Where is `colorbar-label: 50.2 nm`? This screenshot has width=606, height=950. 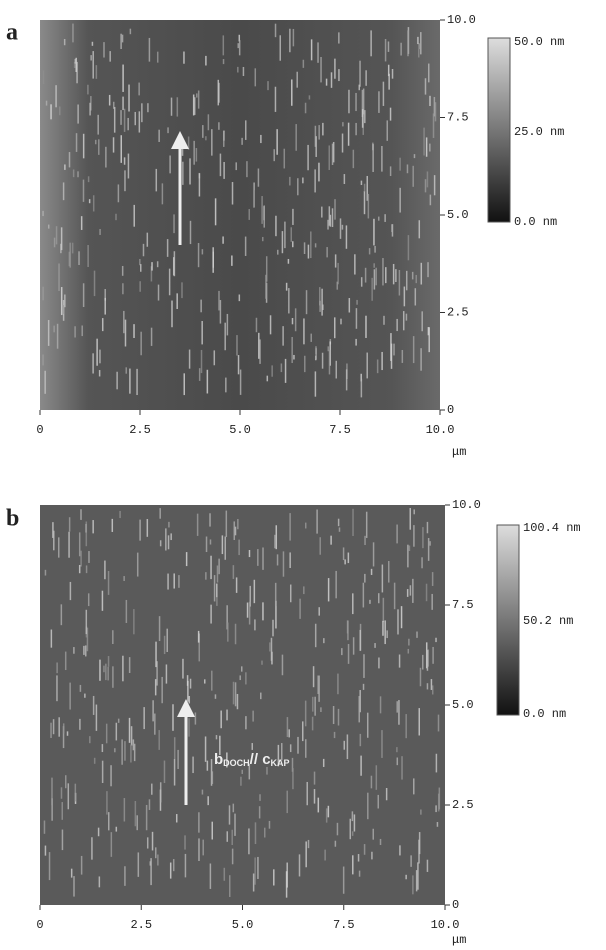
colorbar-label: 50.2 nm is located at coordinates (548, 621).